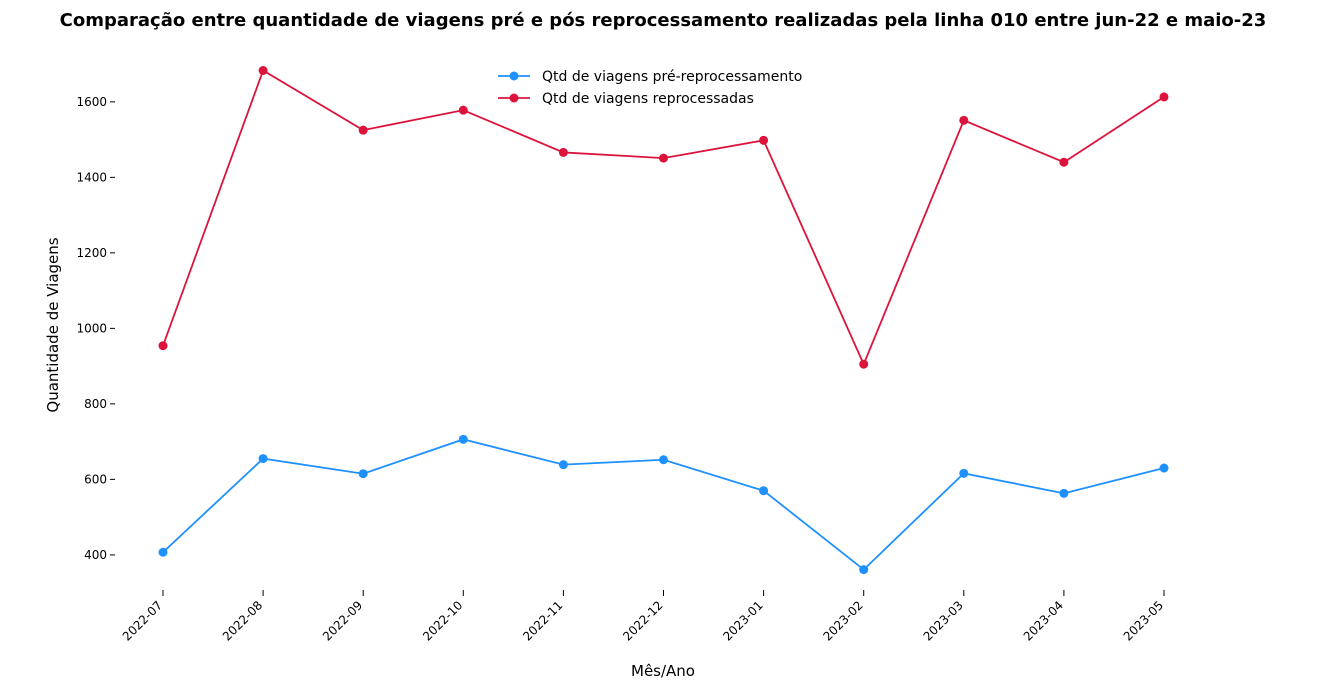 This screenshot has height=690, width=1326. I want to click on y-axis-label: Quantidade de Viagens, so click(53, 324).